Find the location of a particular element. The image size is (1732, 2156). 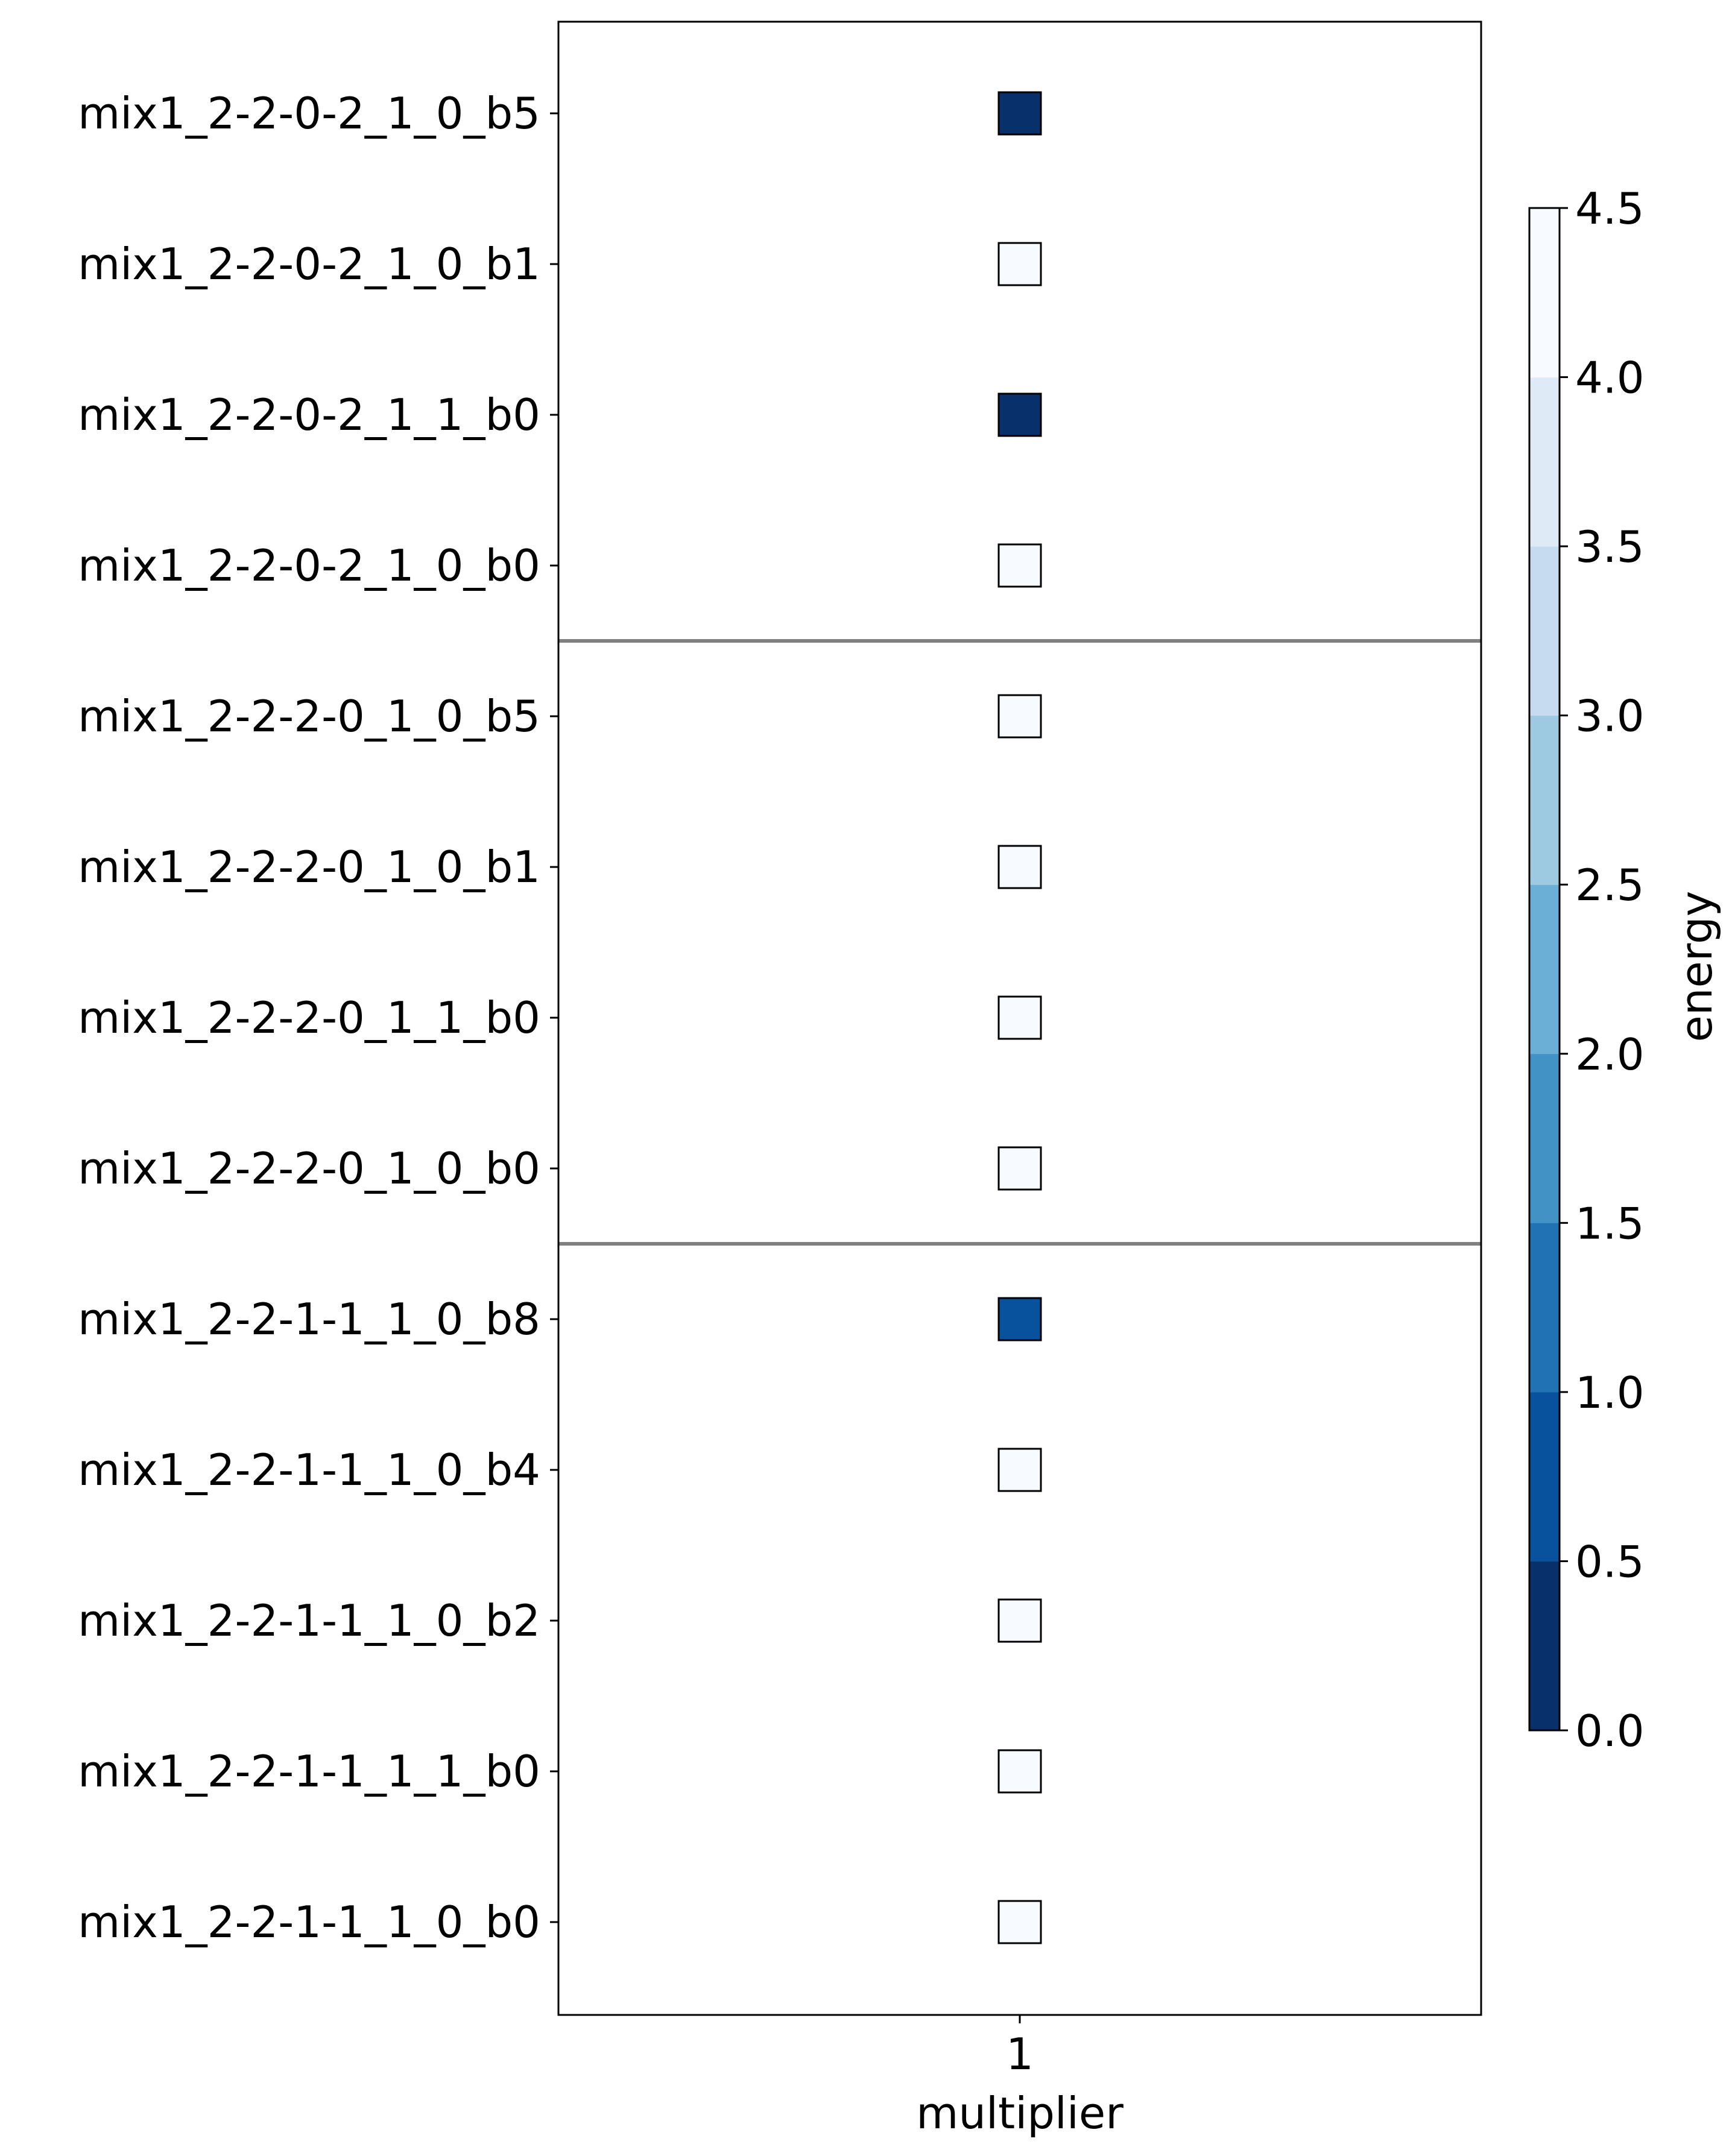

colorbar-tick-label: 2.0 is located at coordinates (1610, 1054).